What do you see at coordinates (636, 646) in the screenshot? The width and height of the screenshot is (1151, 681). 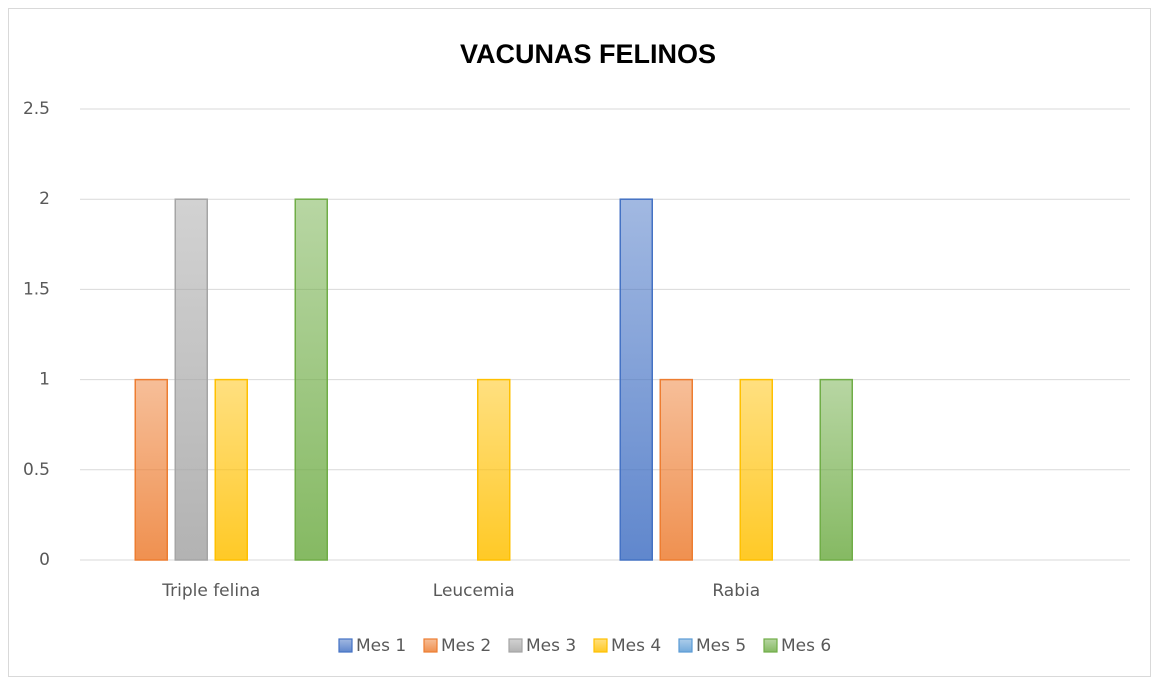 I see `legend-label: Mes 4` at bounding box center [636, 646].